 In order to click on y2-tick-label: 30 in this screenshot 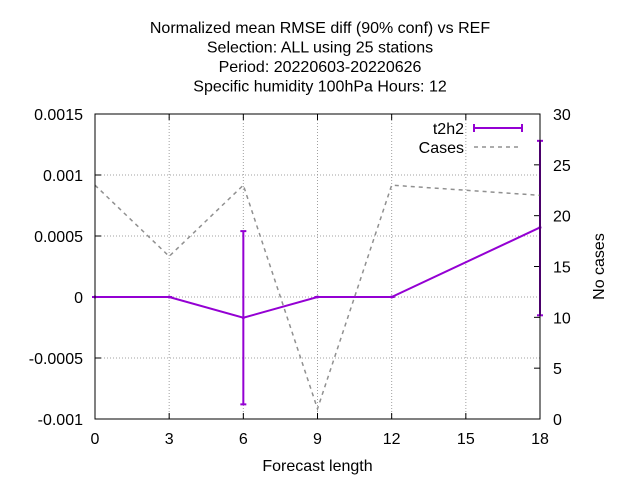, I will do `click(562, 115)`.